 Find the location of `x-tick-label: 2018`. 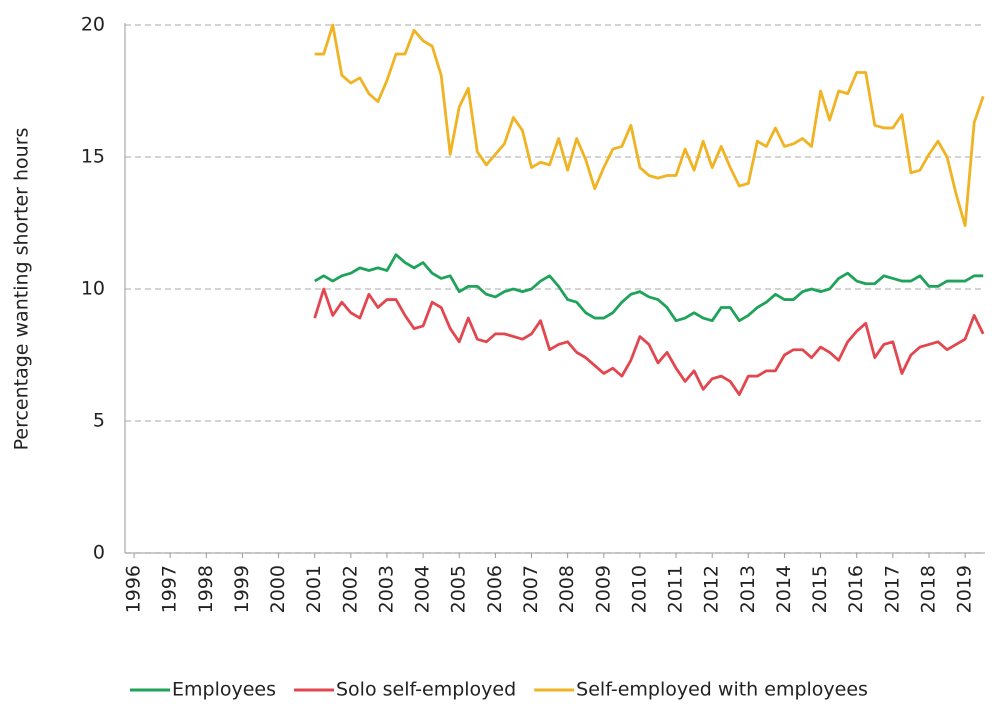

x-tick-label: 2018 is located at coordinates (928, 589).